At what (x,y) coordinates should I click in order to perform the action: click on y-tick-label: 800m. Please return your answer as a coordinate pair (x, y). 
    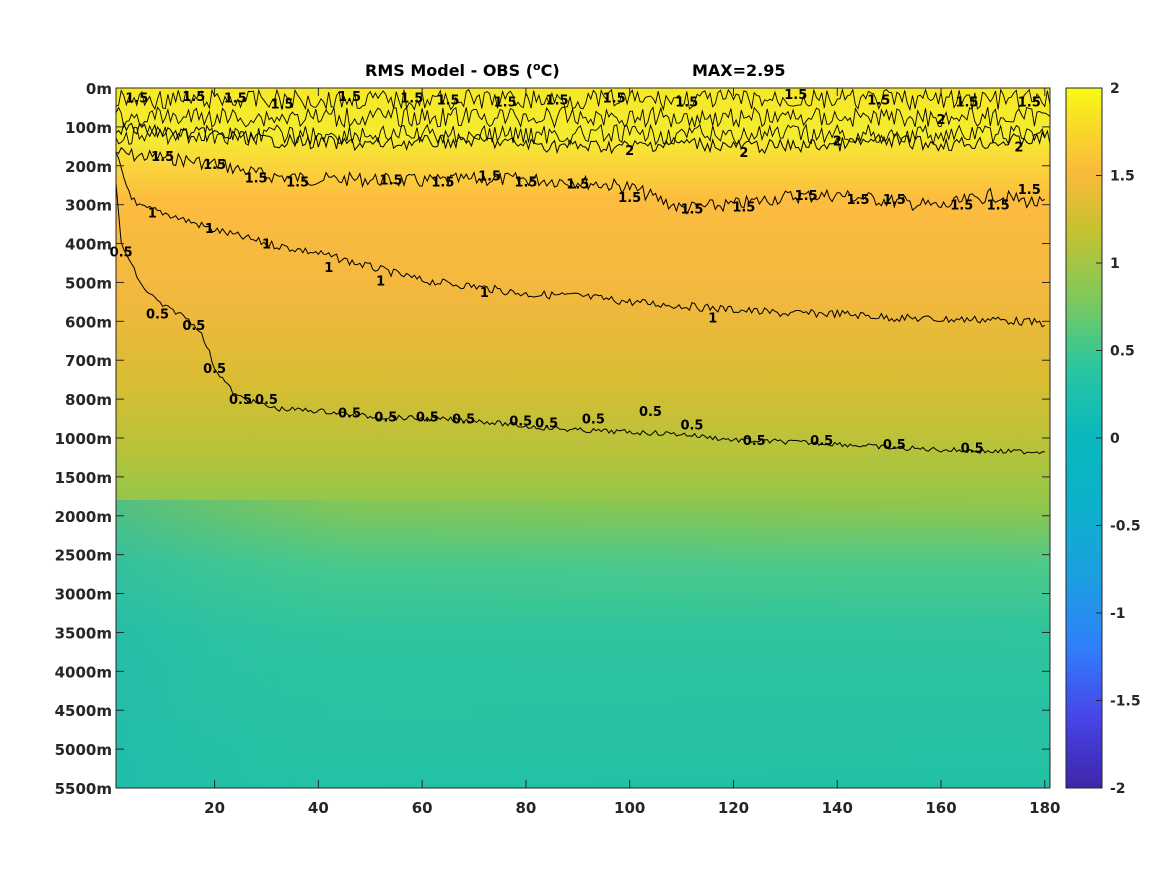
    Looking at the image, I should click on (88, 400).